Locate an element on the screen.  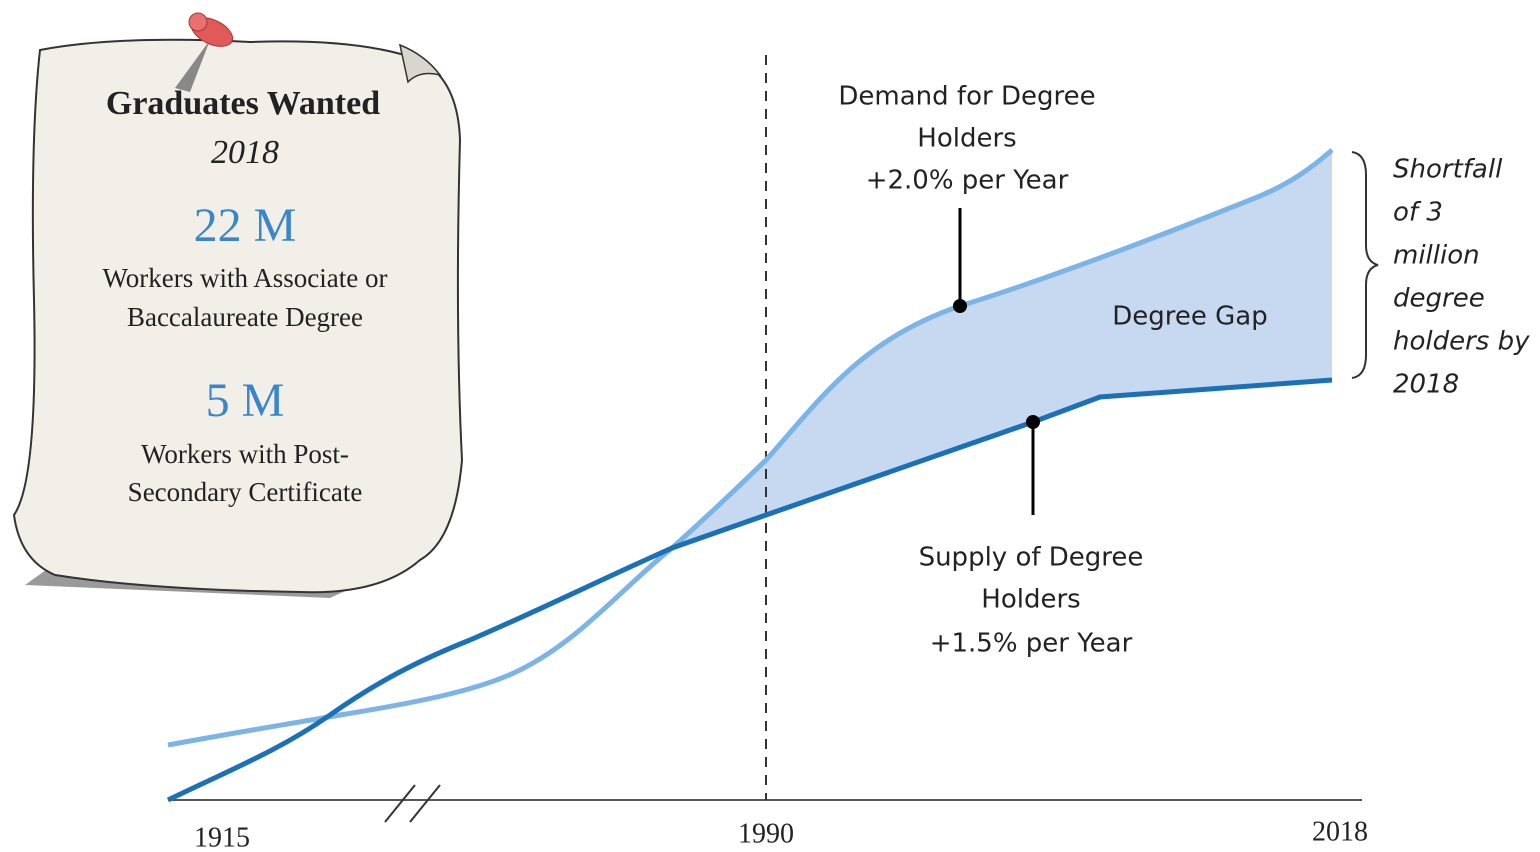
gap-label: Degree Gap is located at coordinates (1189, 317).